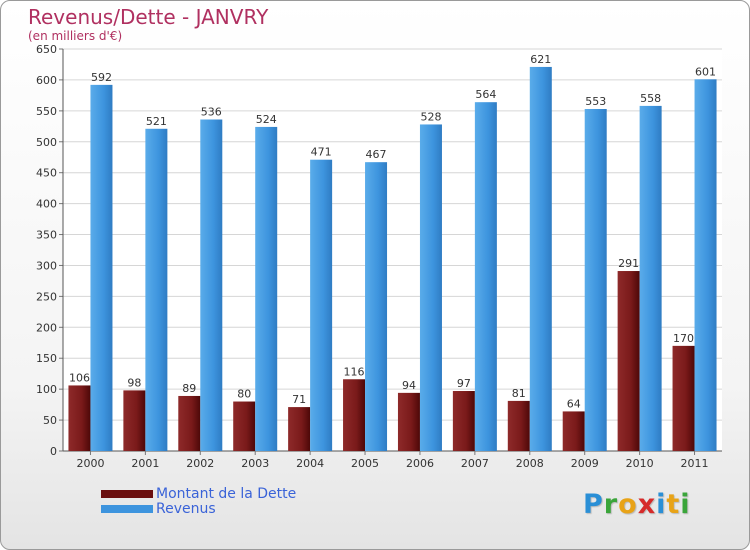 This screenshot has width=750, height=550. What do you see at coordinates (255, 463) in the screenshot?
I see `x-tick-label: 2003` at bounding box center [255, 463].